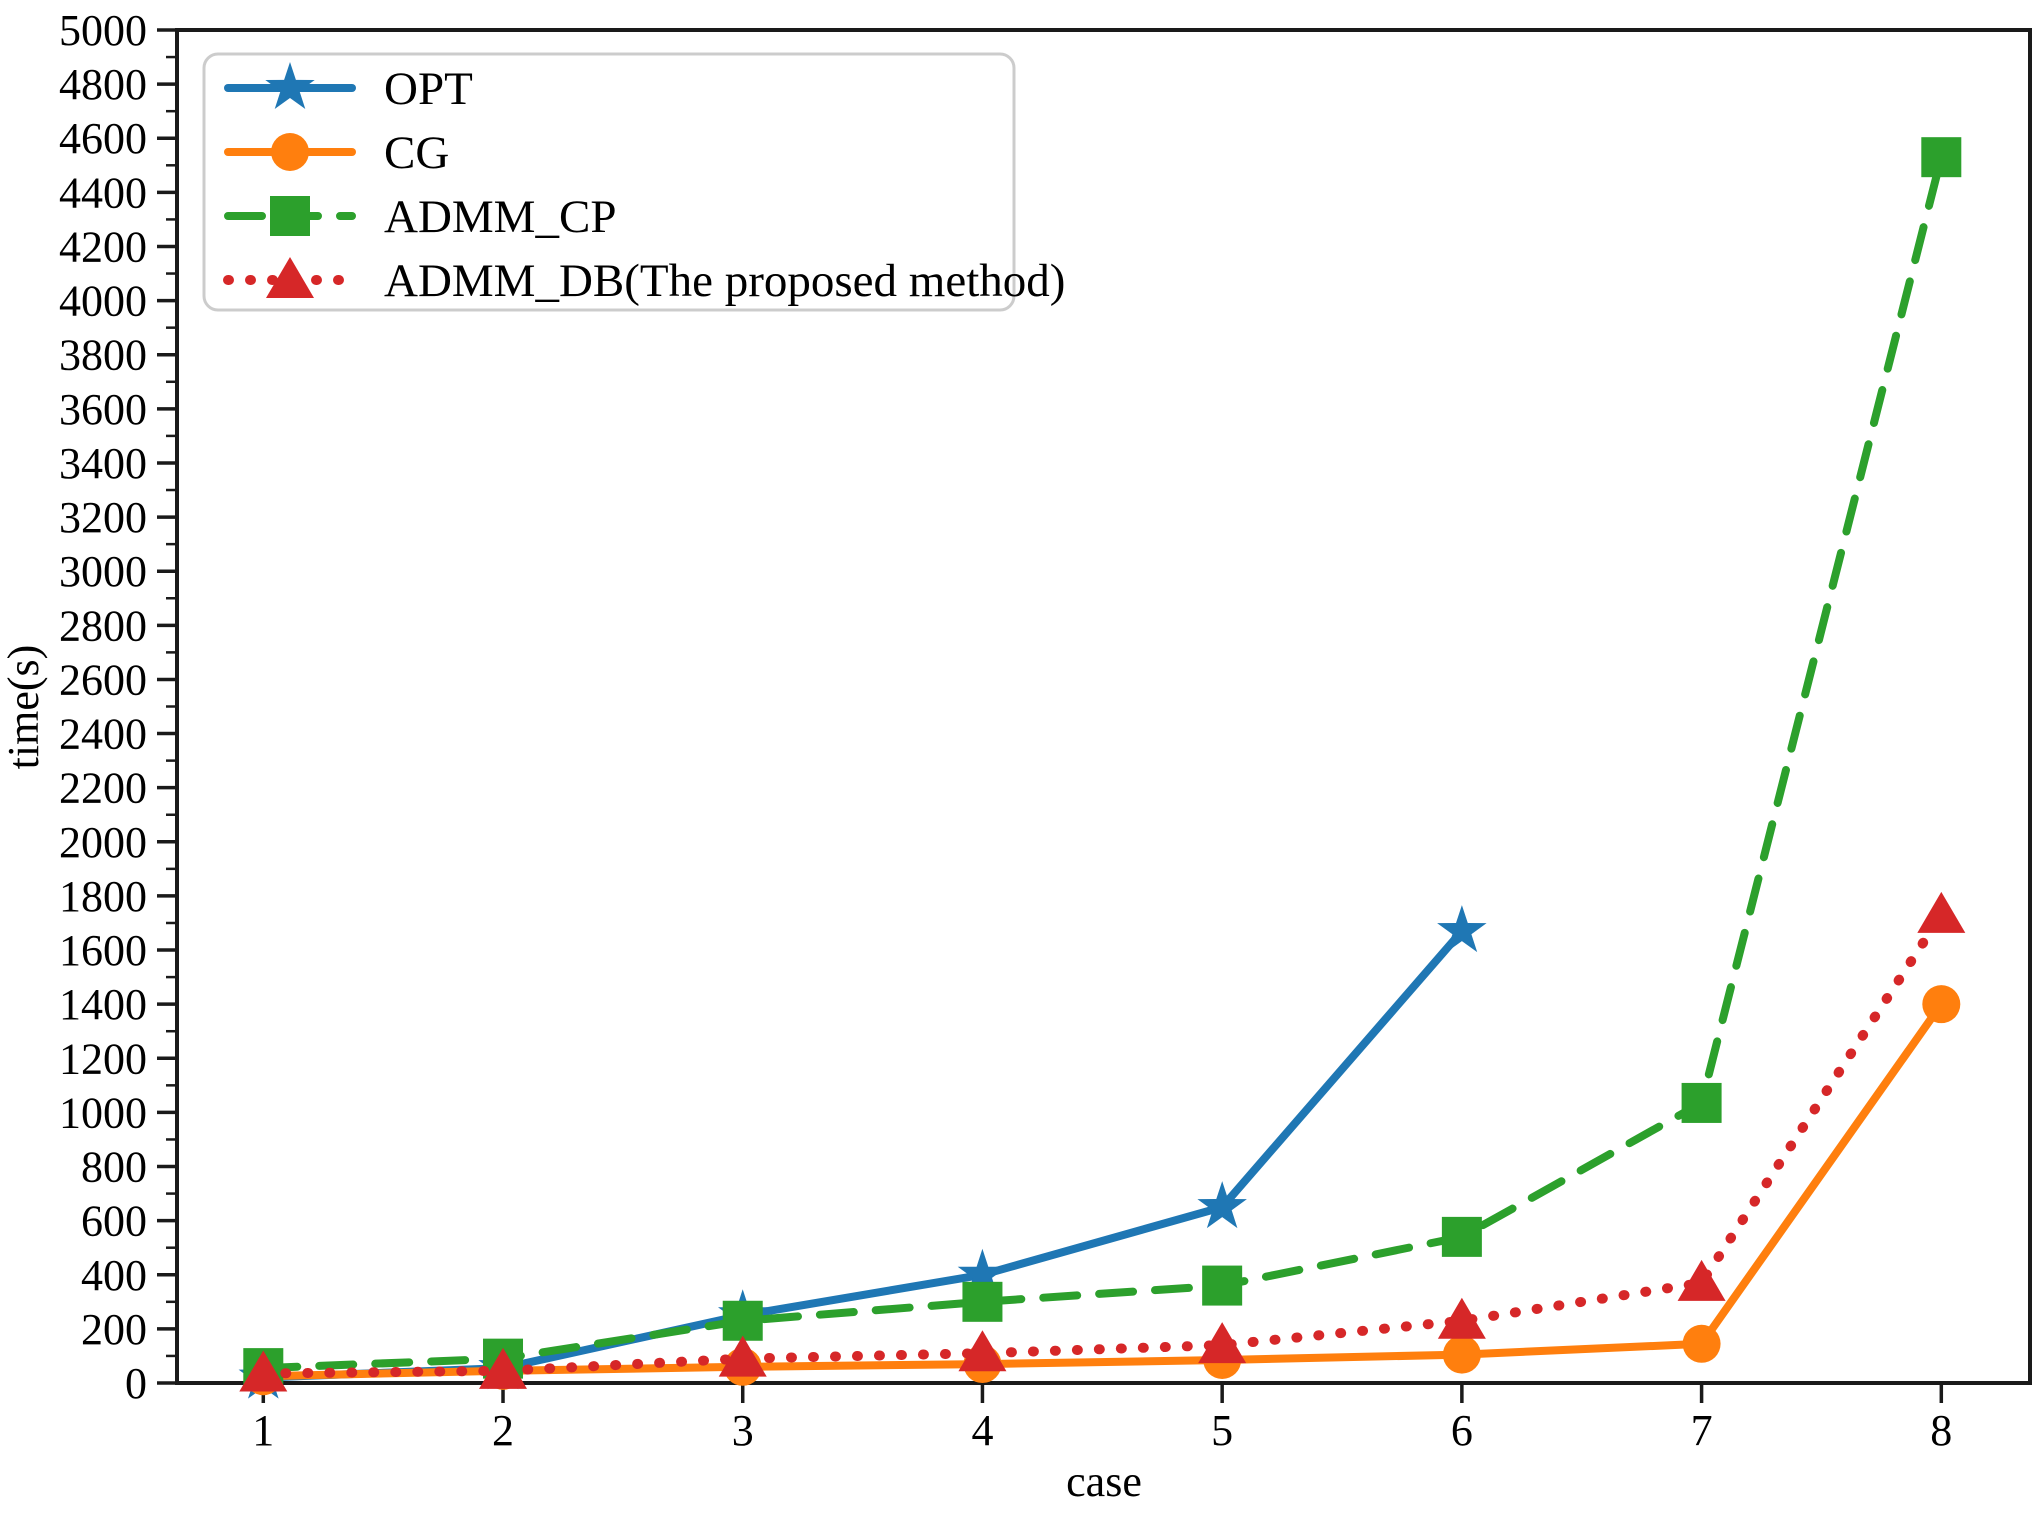 The image size is (2039, 1518). Describe the element at coordinates (103, 84) in the screenshot. I see `y-tick-label: 4800` at that location.